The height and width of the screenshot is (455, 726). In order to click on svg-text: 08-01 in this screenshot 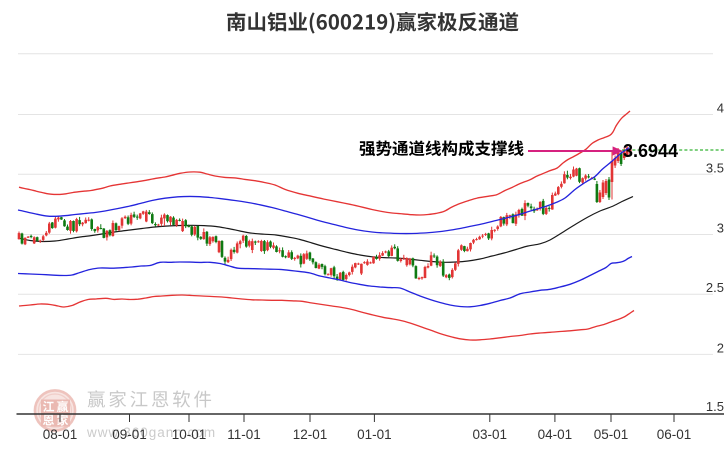, I will do `click(60, 434)`.